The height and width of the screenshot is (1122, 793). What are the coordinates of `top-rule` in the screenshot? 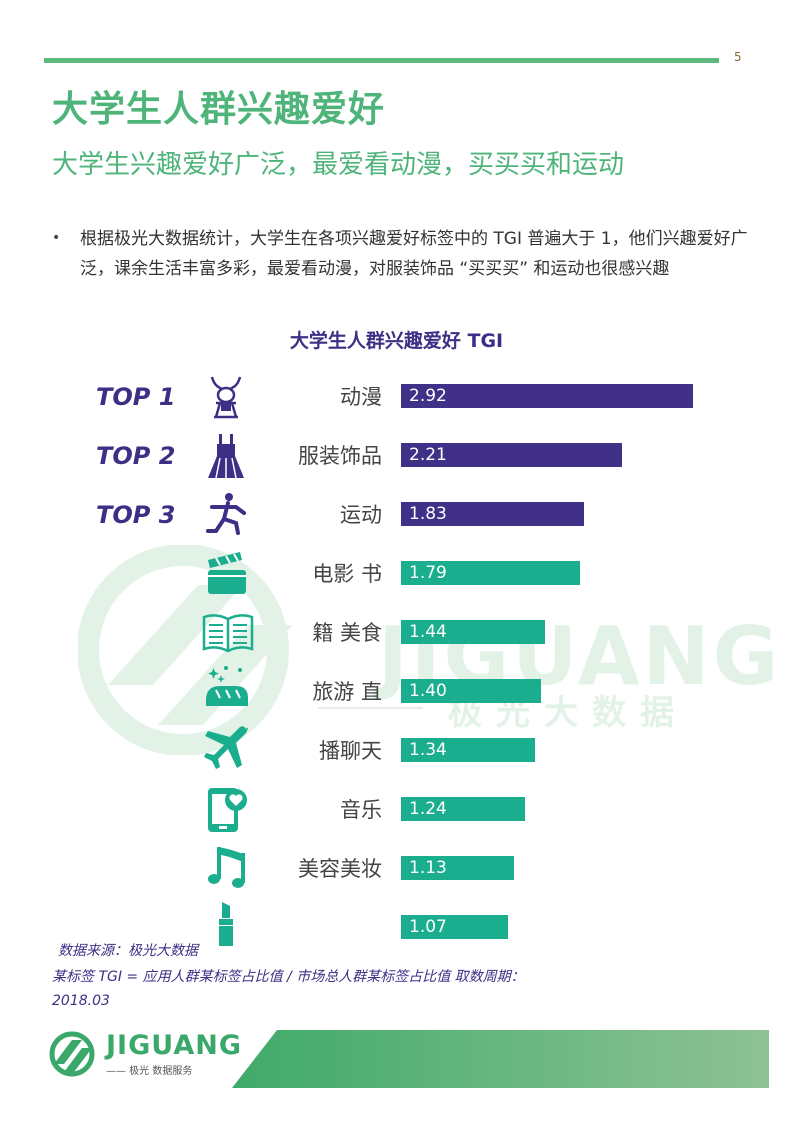 It's located at (381, 60).